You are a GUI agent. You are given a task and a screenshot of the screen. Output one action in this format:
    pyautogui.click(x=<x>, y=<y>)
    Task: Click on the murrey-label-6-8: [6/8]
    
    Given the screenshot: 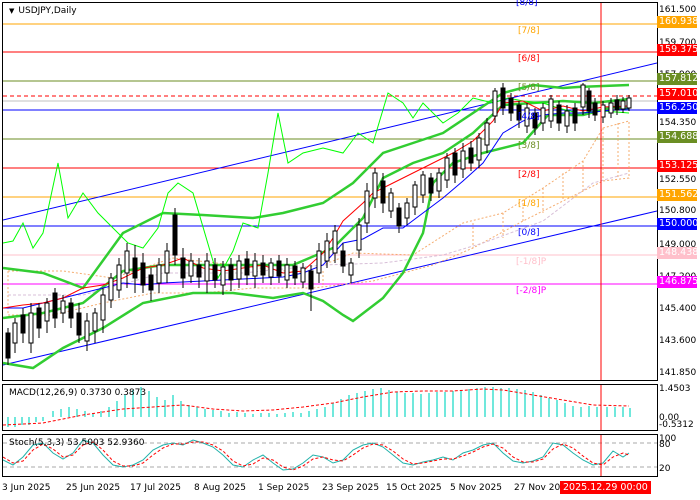 What is the action you would take?
    pyautogui.click(x=529, y=59)
    